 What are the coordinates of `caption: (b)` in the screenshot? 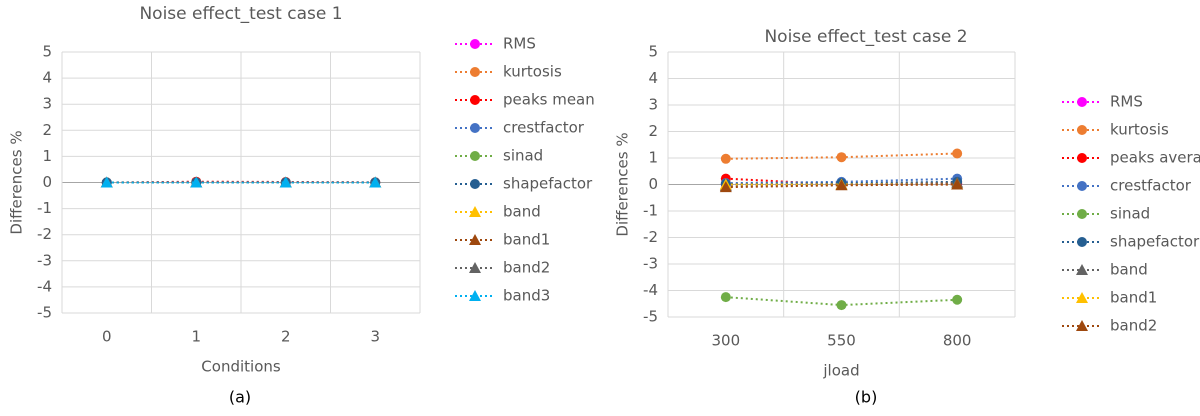 It's located at (866, 397).